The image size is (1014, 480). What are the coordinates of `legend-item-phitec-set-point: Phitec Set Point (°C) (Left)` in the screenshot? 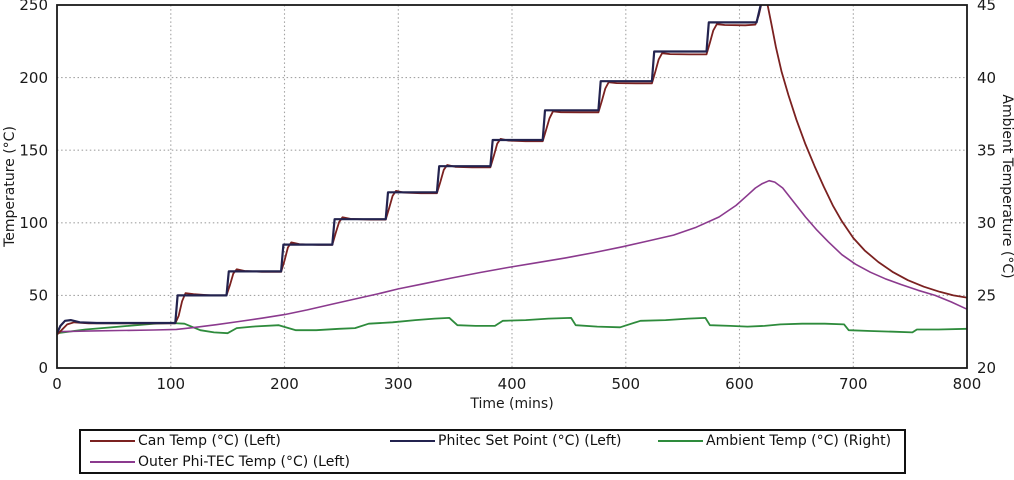 It's located at (524, 441).